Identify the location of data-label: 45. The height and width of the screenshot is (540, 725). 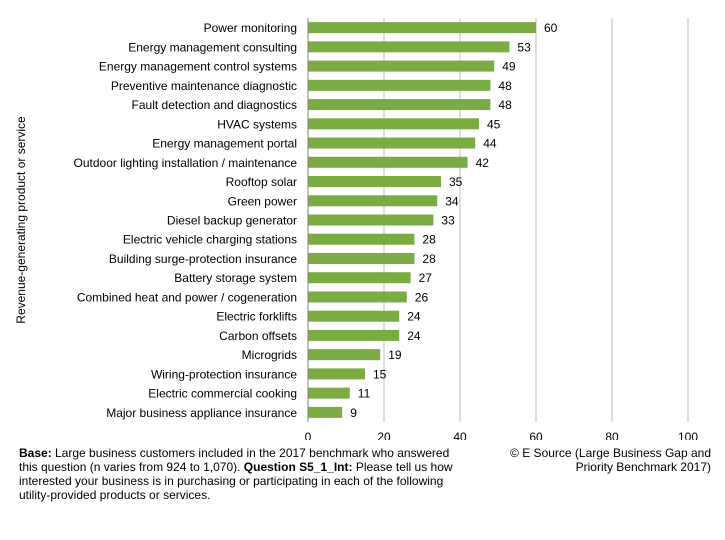
(494, 124).